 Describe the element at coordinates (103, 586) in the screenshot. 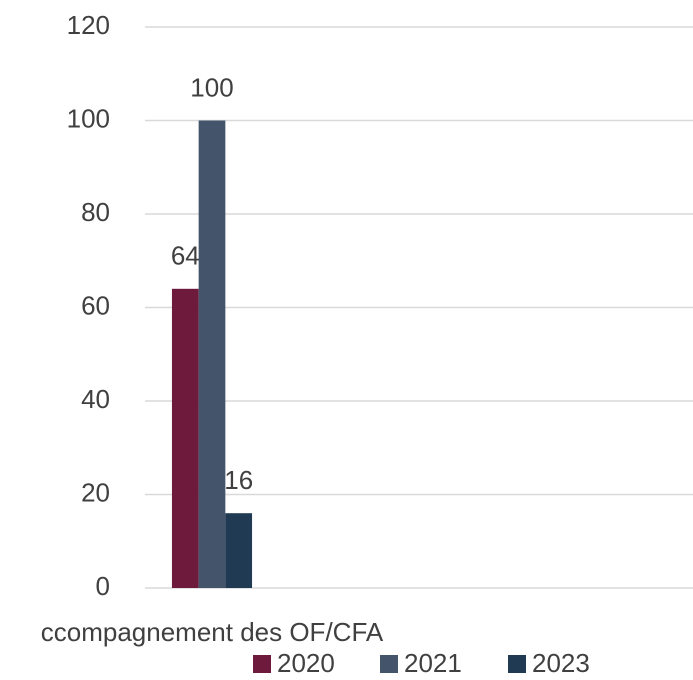

I see `y-tick-label: 0` at that location.